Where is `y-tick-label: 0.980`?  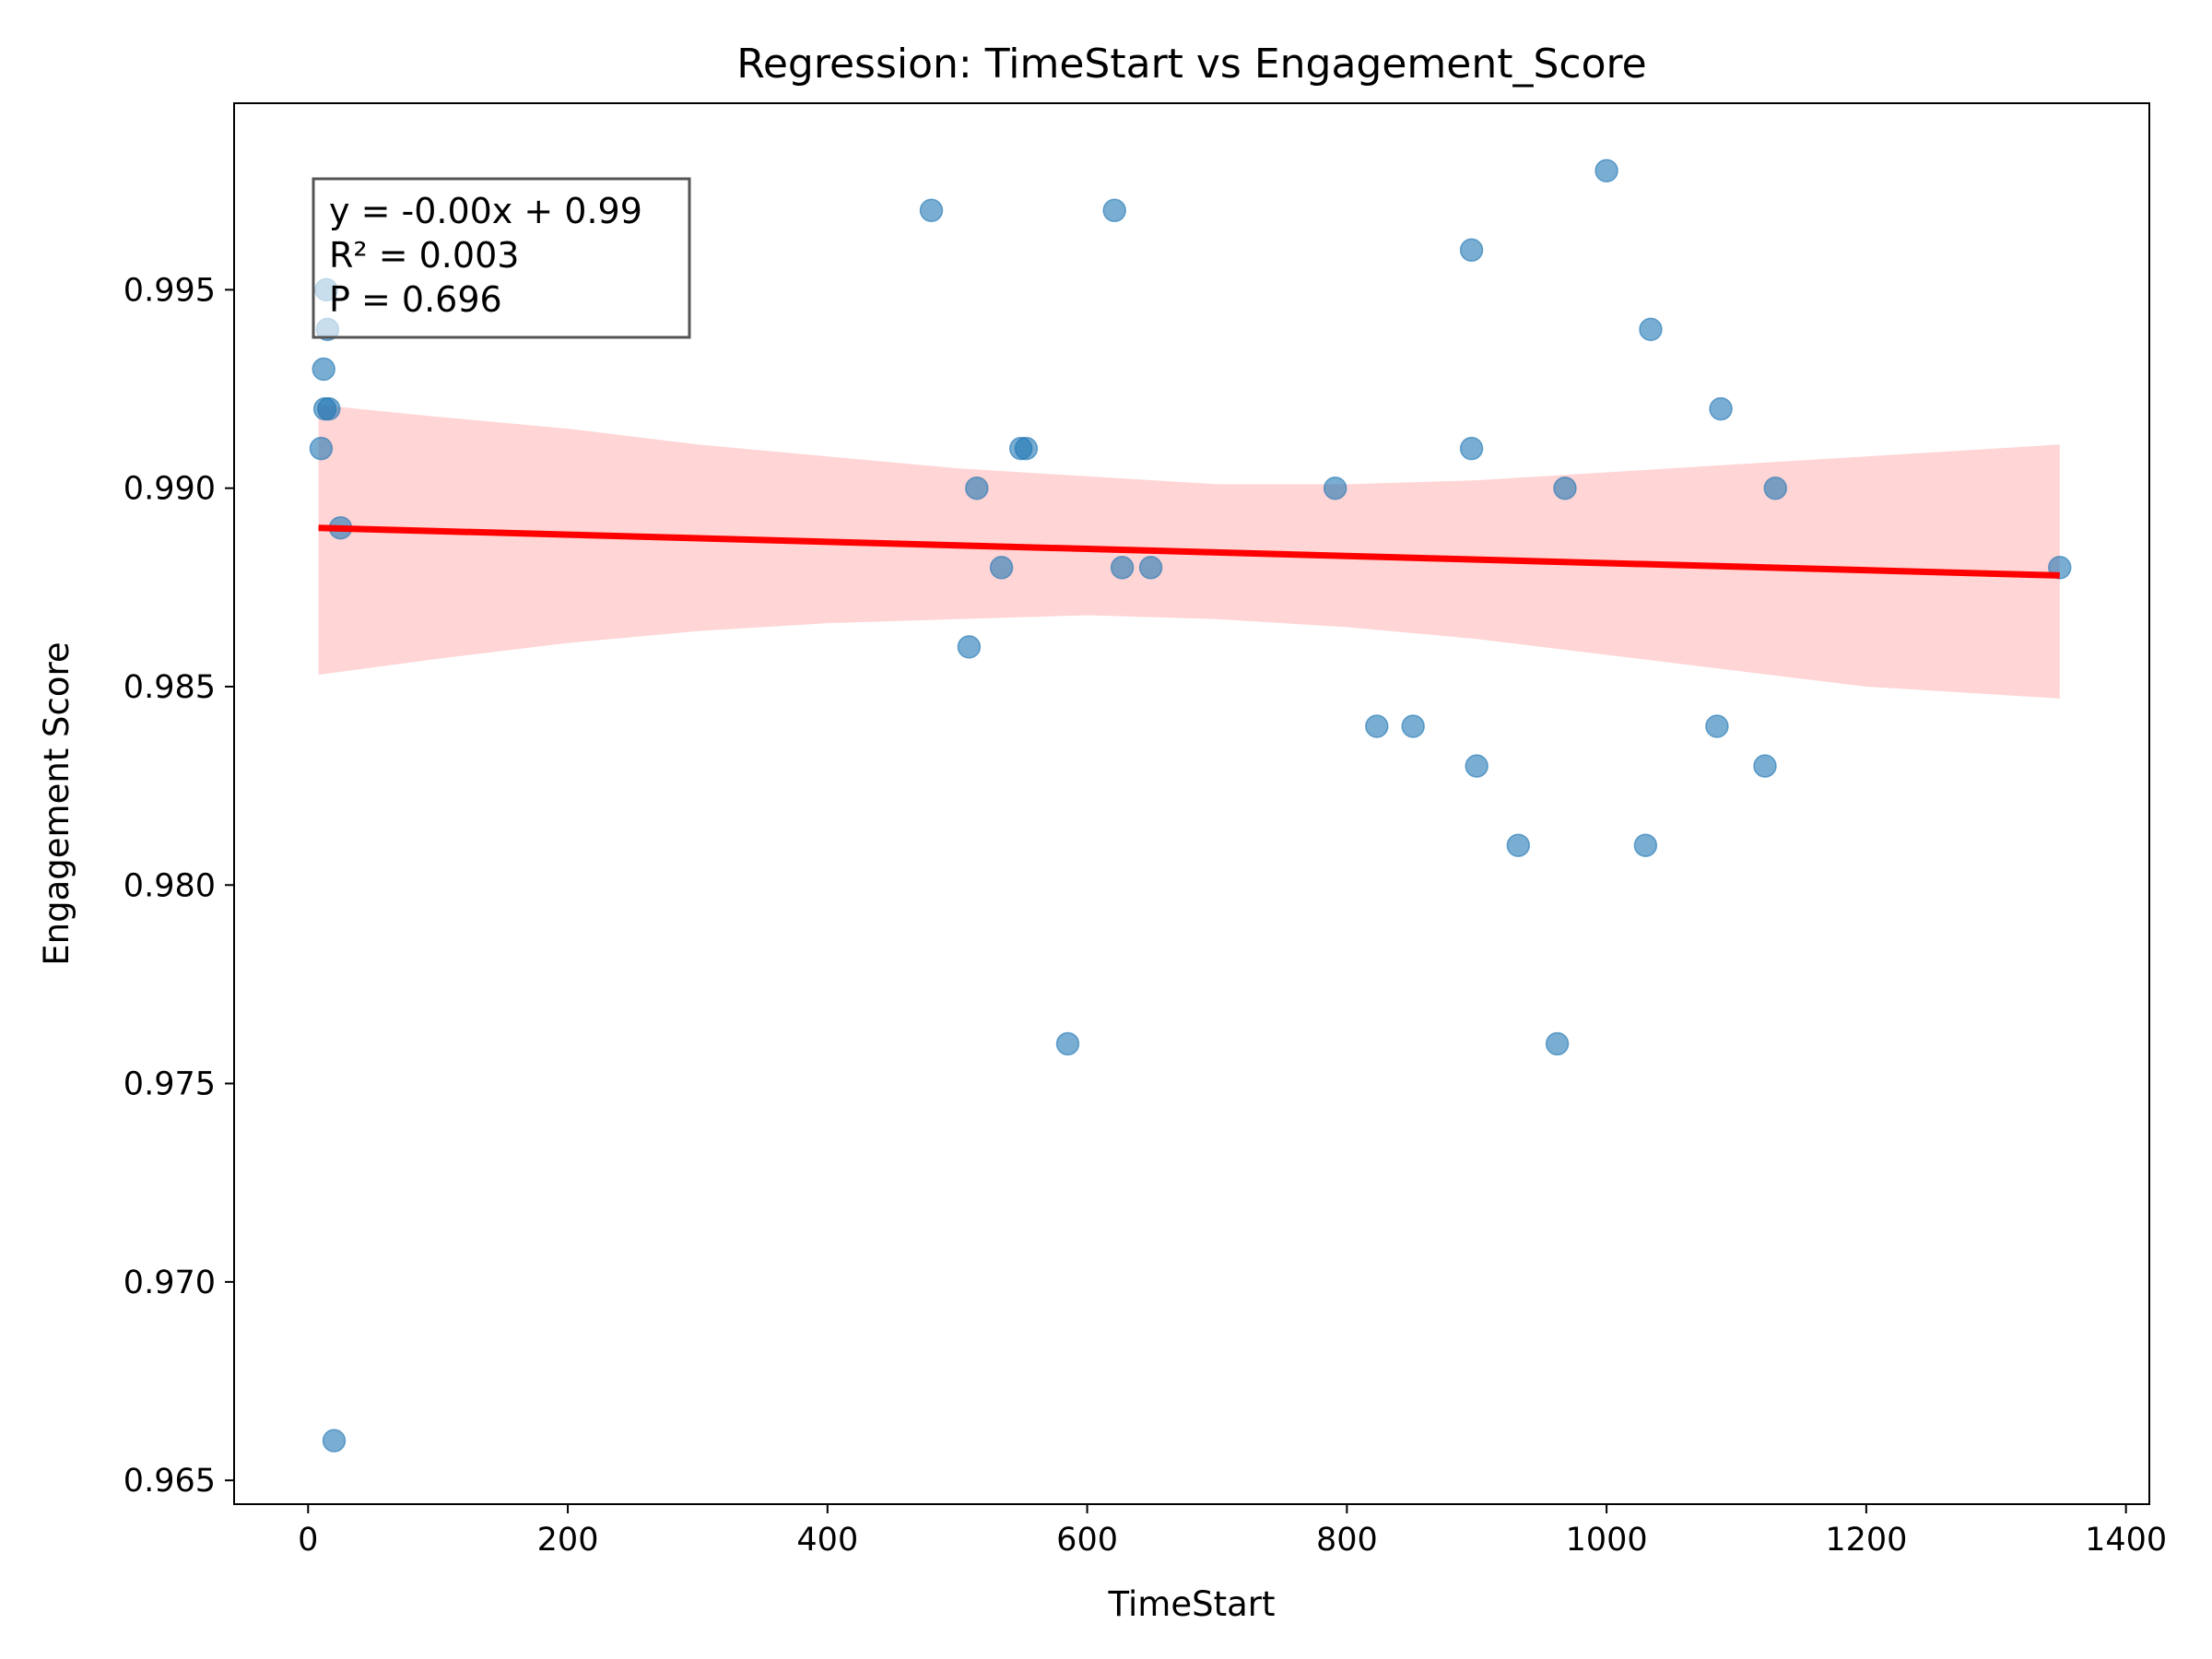 y-tick-label: 0.980 is located at coordinates (170, 885).